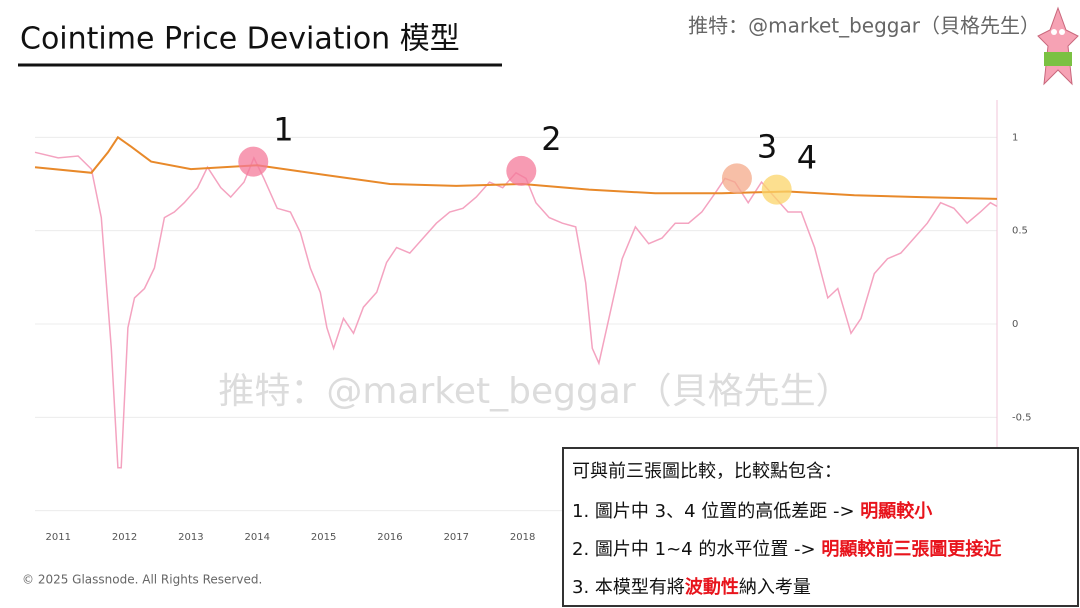  Describe the element at coordinates (142, 580) in the screenshot. I see `copyright: © 2025 Glassnode. All Rights Reserved.` at that location.